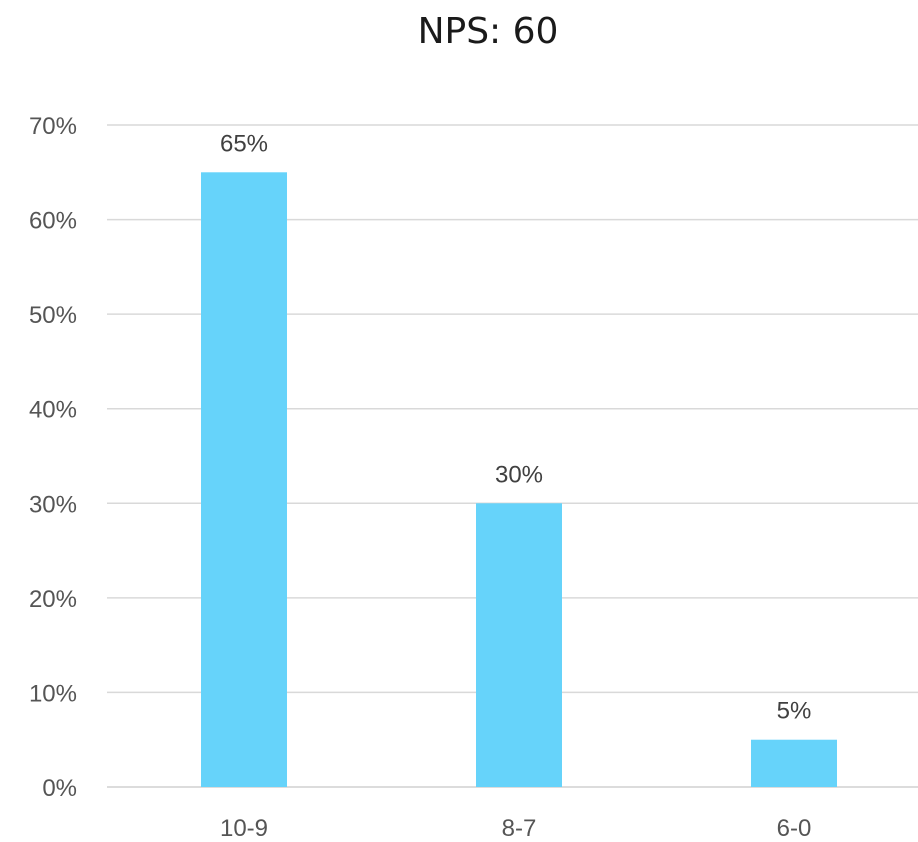  What do you see at coordinates (53, 126) in the screenshot?
I see `y-tick-label: 70%` at bounding box center [53, 126].